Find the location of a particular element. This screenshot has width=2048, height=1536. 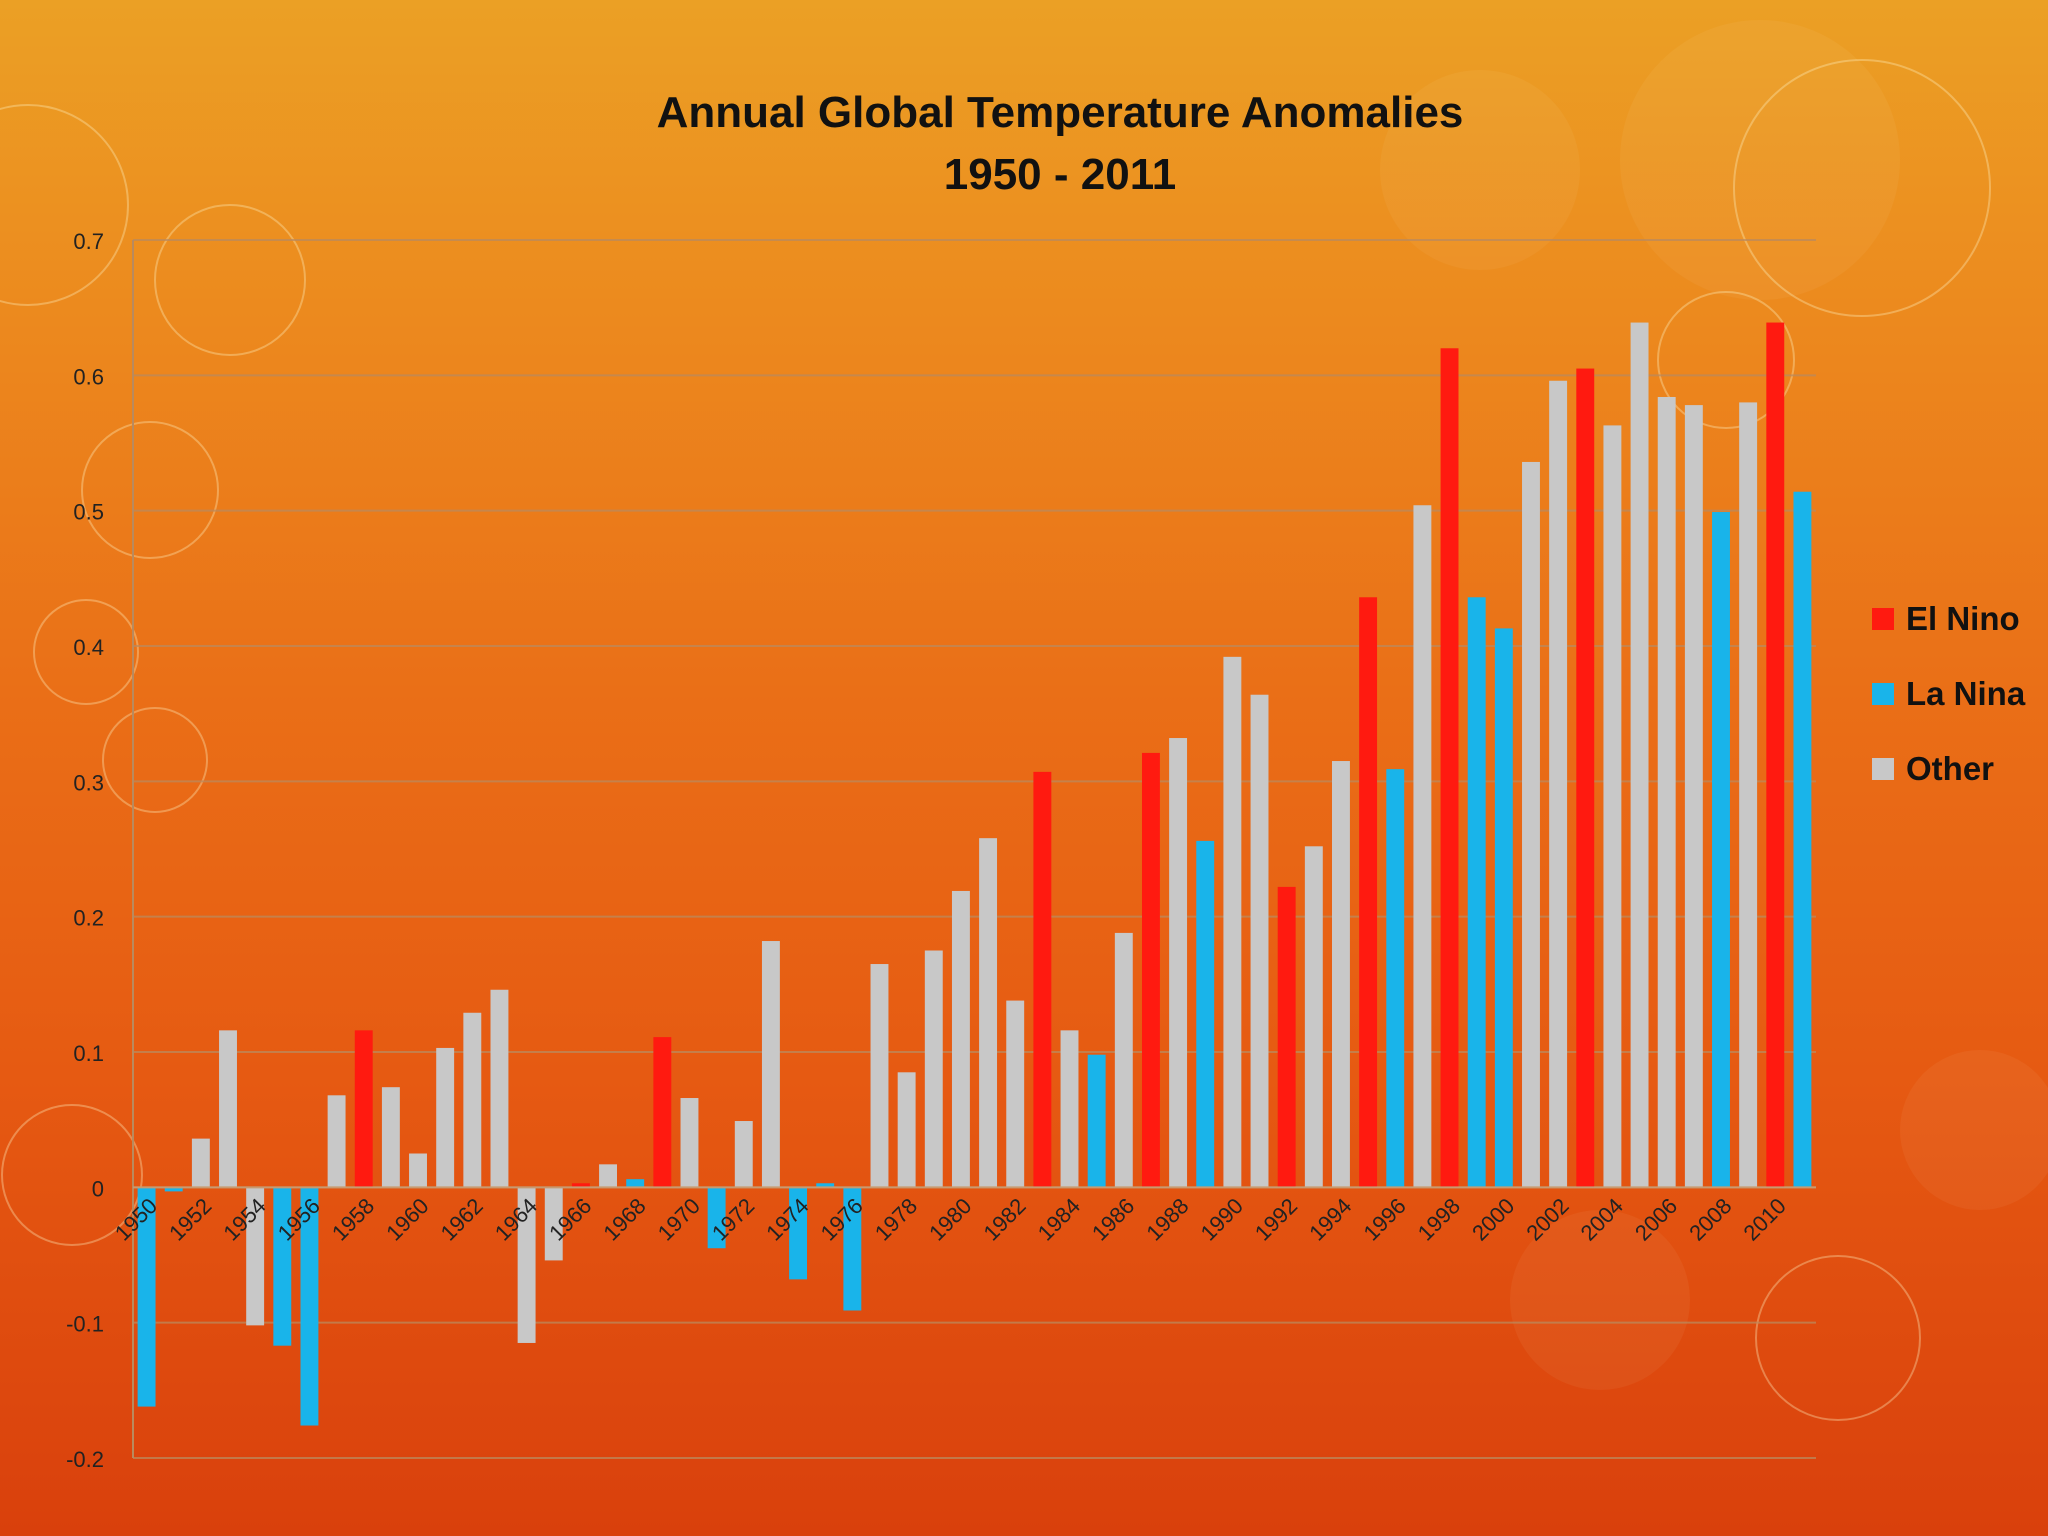

bar-1952 is located at coordinates (200, 1163).